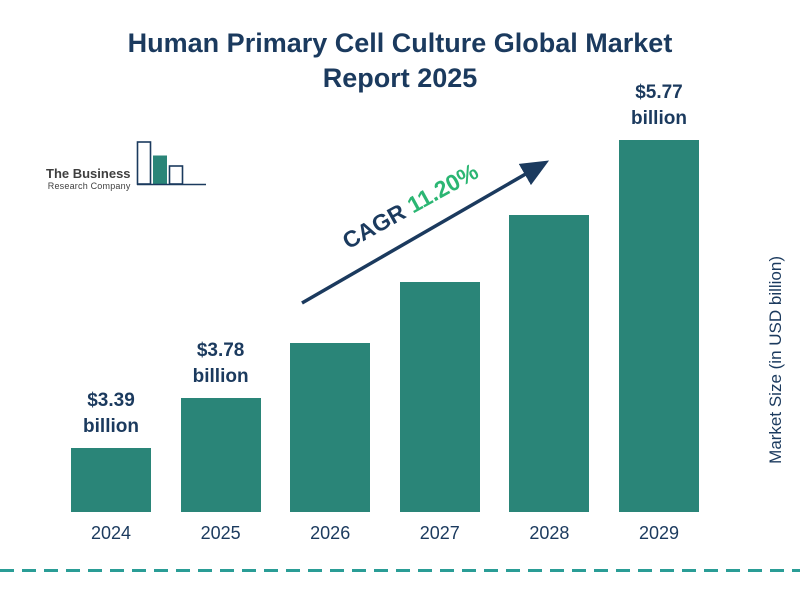 The height and width of the screenshot is (600, 800). I want to click on x-tick-2026: 2026, so click(330, 533).